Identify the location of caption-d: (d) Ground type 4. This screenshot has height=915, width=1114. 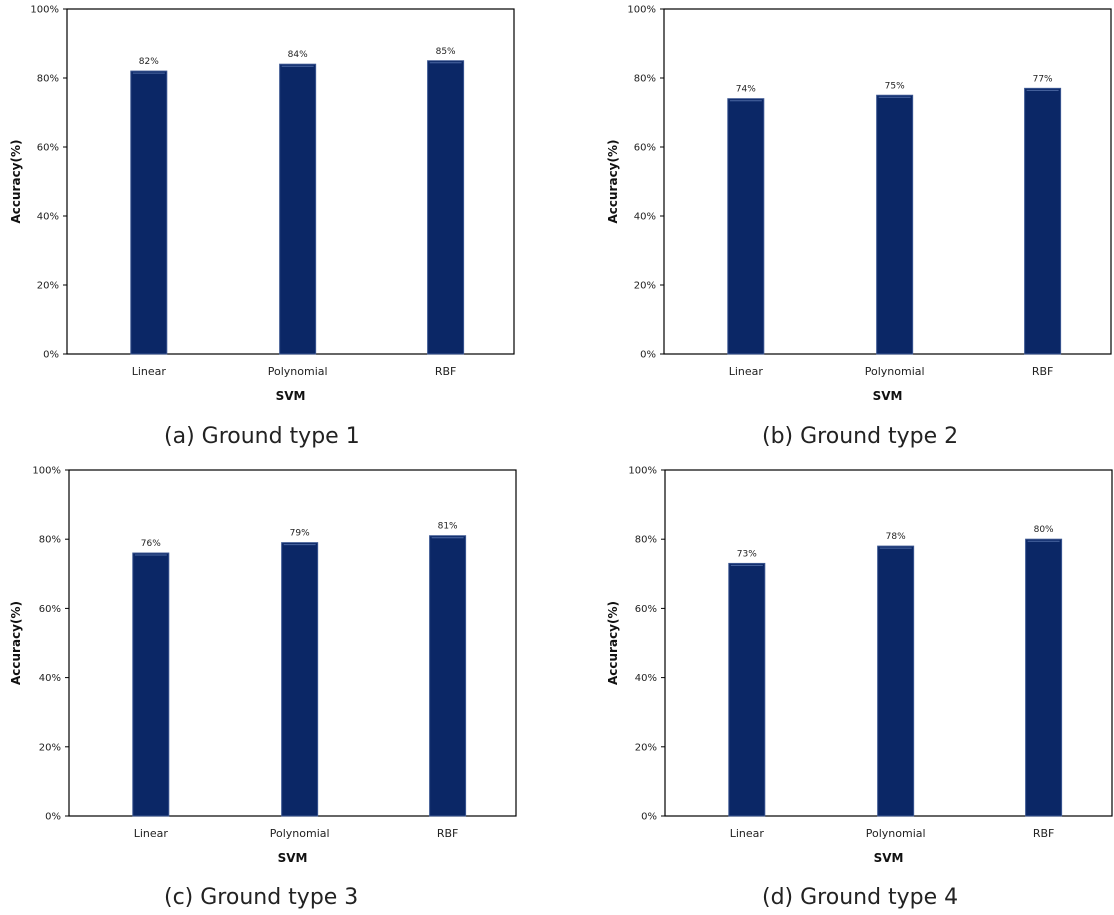
(860, 897).